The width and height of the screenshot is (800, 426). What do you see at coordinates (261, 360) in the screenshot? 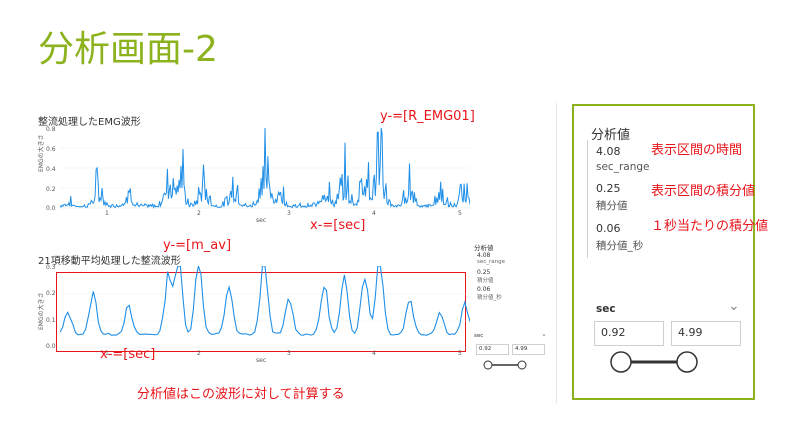
I see `bottom-chart-xlabel: sec` at bounding box center [261, 360].